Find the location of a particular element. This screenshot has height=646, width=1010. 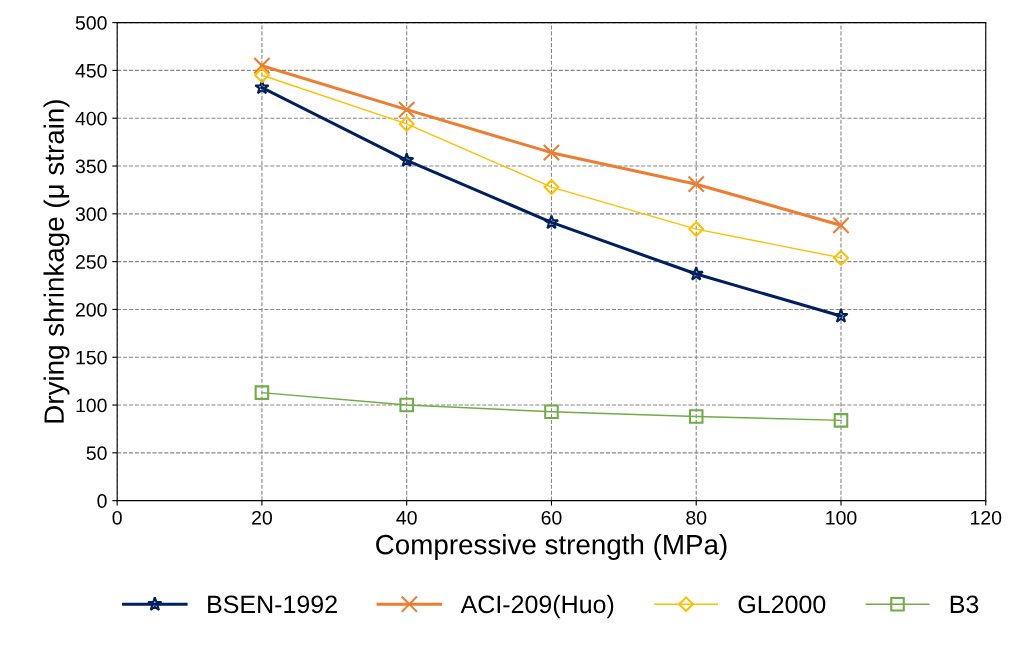

y-tick-label: 0 is located at coordinates (102, 501).